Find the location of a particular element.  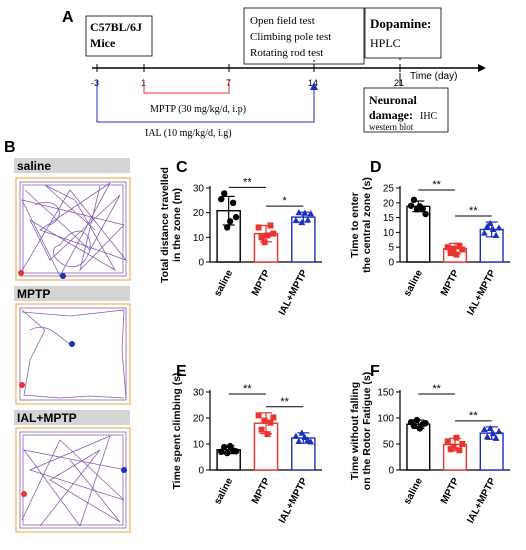

track-header-mptp is located at coordinates (72, 293).